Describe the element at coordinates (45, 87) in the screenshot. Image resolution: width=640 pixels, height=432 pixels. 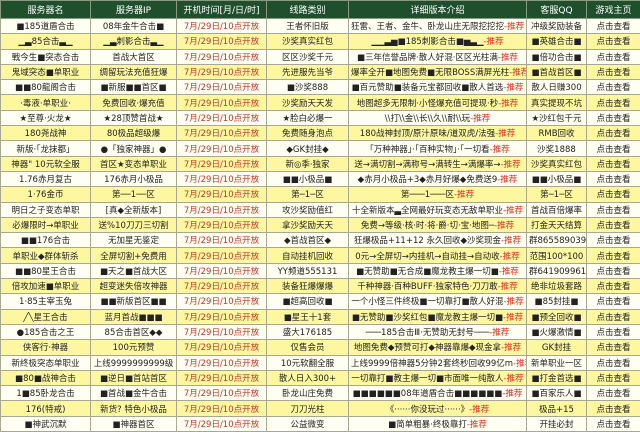
I see `server-name-cell: ■■80龍阁合击` at that location.